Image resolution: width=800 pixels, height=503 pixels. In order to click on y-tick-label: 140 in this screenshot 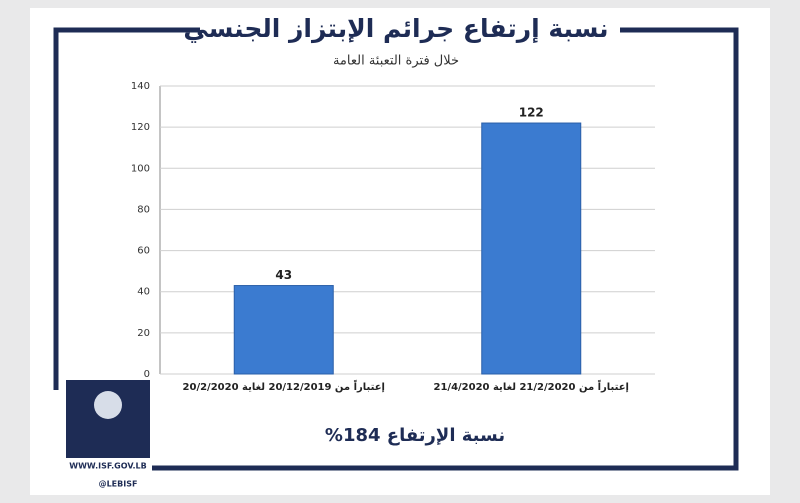, I will do `click(140, 86)`.